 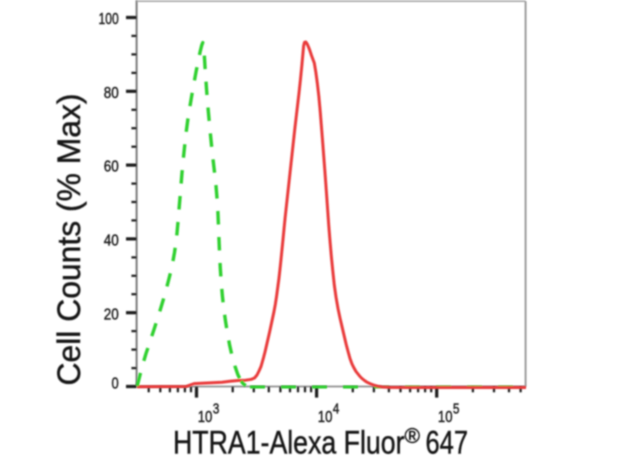 What do you see at coordinates (289, 443) in the screenshot?
I see `svg-text: HTRA1-Alexa Fluor` at bounding box center [289, 443].